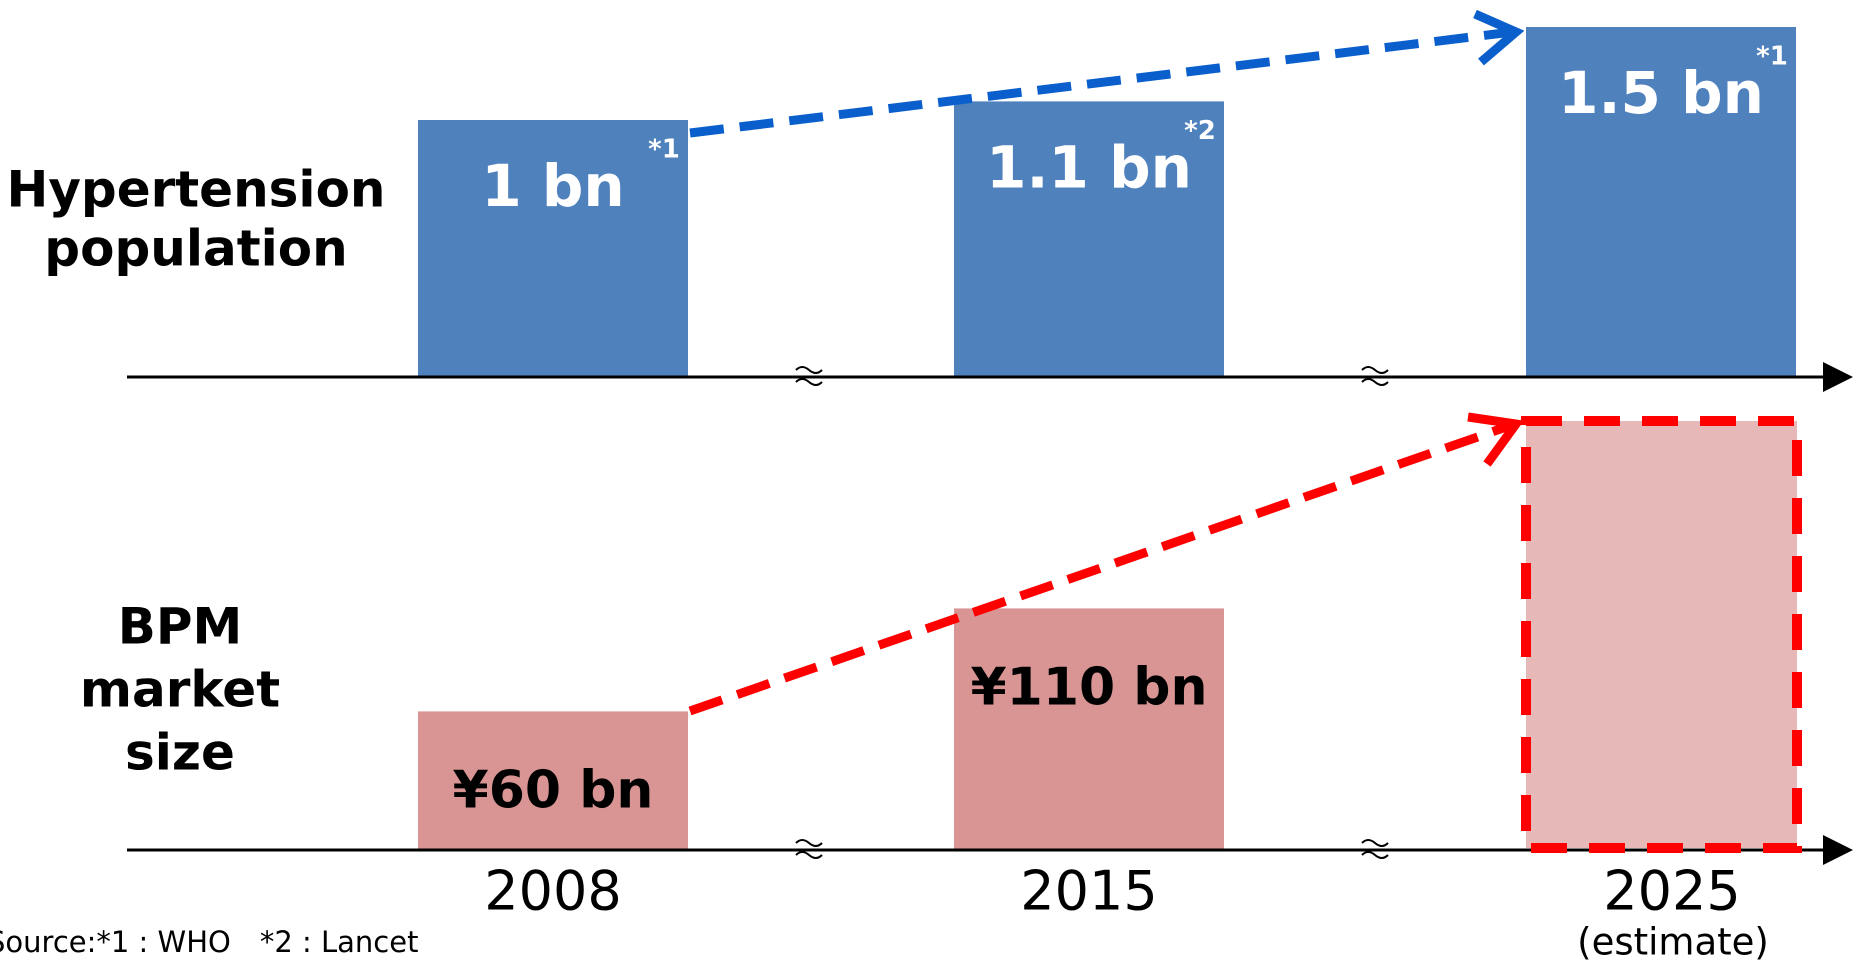 The image size is (1858, 961). Describe the element at coordinates (1088, 891) in the screenshot. I see `x-tick-label: 2015` at that location.